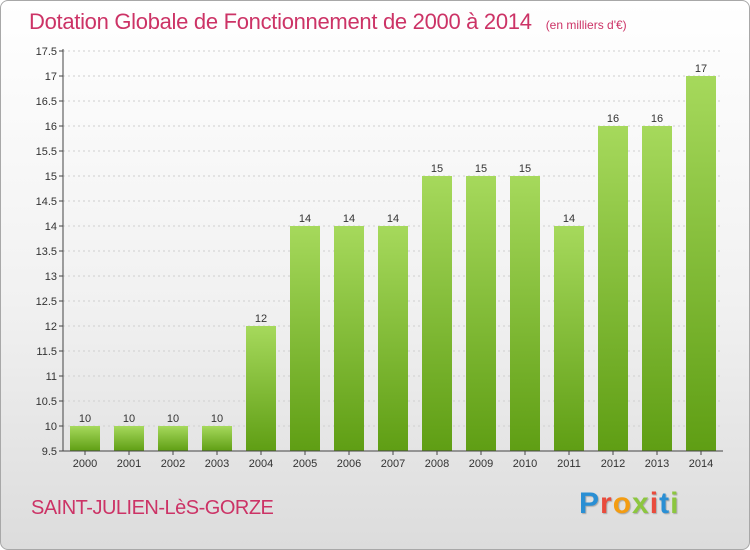  Describe the element at coordinates (173, 419) in the screenshot. I see `data-label-2002: 10` at that location.